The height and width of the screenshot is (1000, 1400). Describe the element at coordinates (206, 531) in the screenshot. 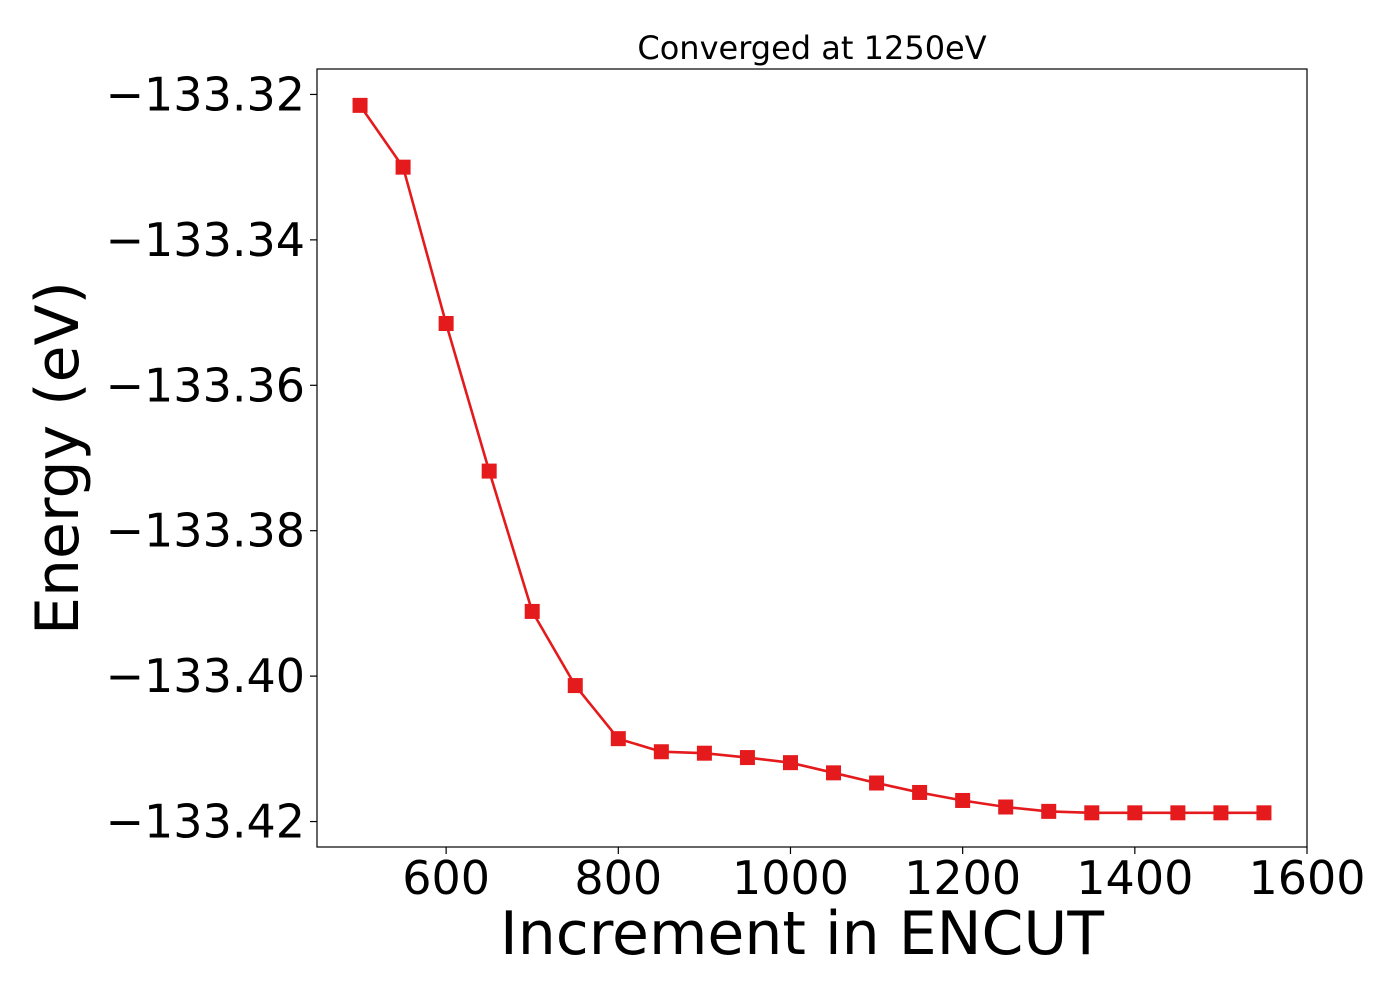

I see `y-tick-label: −133.38` at that location.